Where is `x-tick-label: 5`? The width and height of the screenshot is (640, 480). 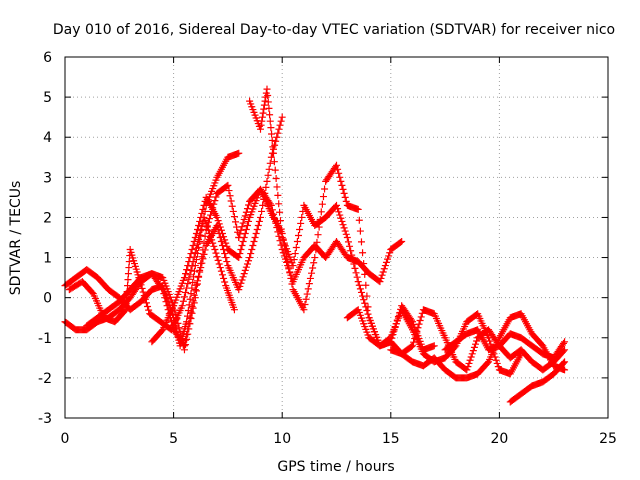
x-tick-label: 5 is located at coordinates (173, 439).